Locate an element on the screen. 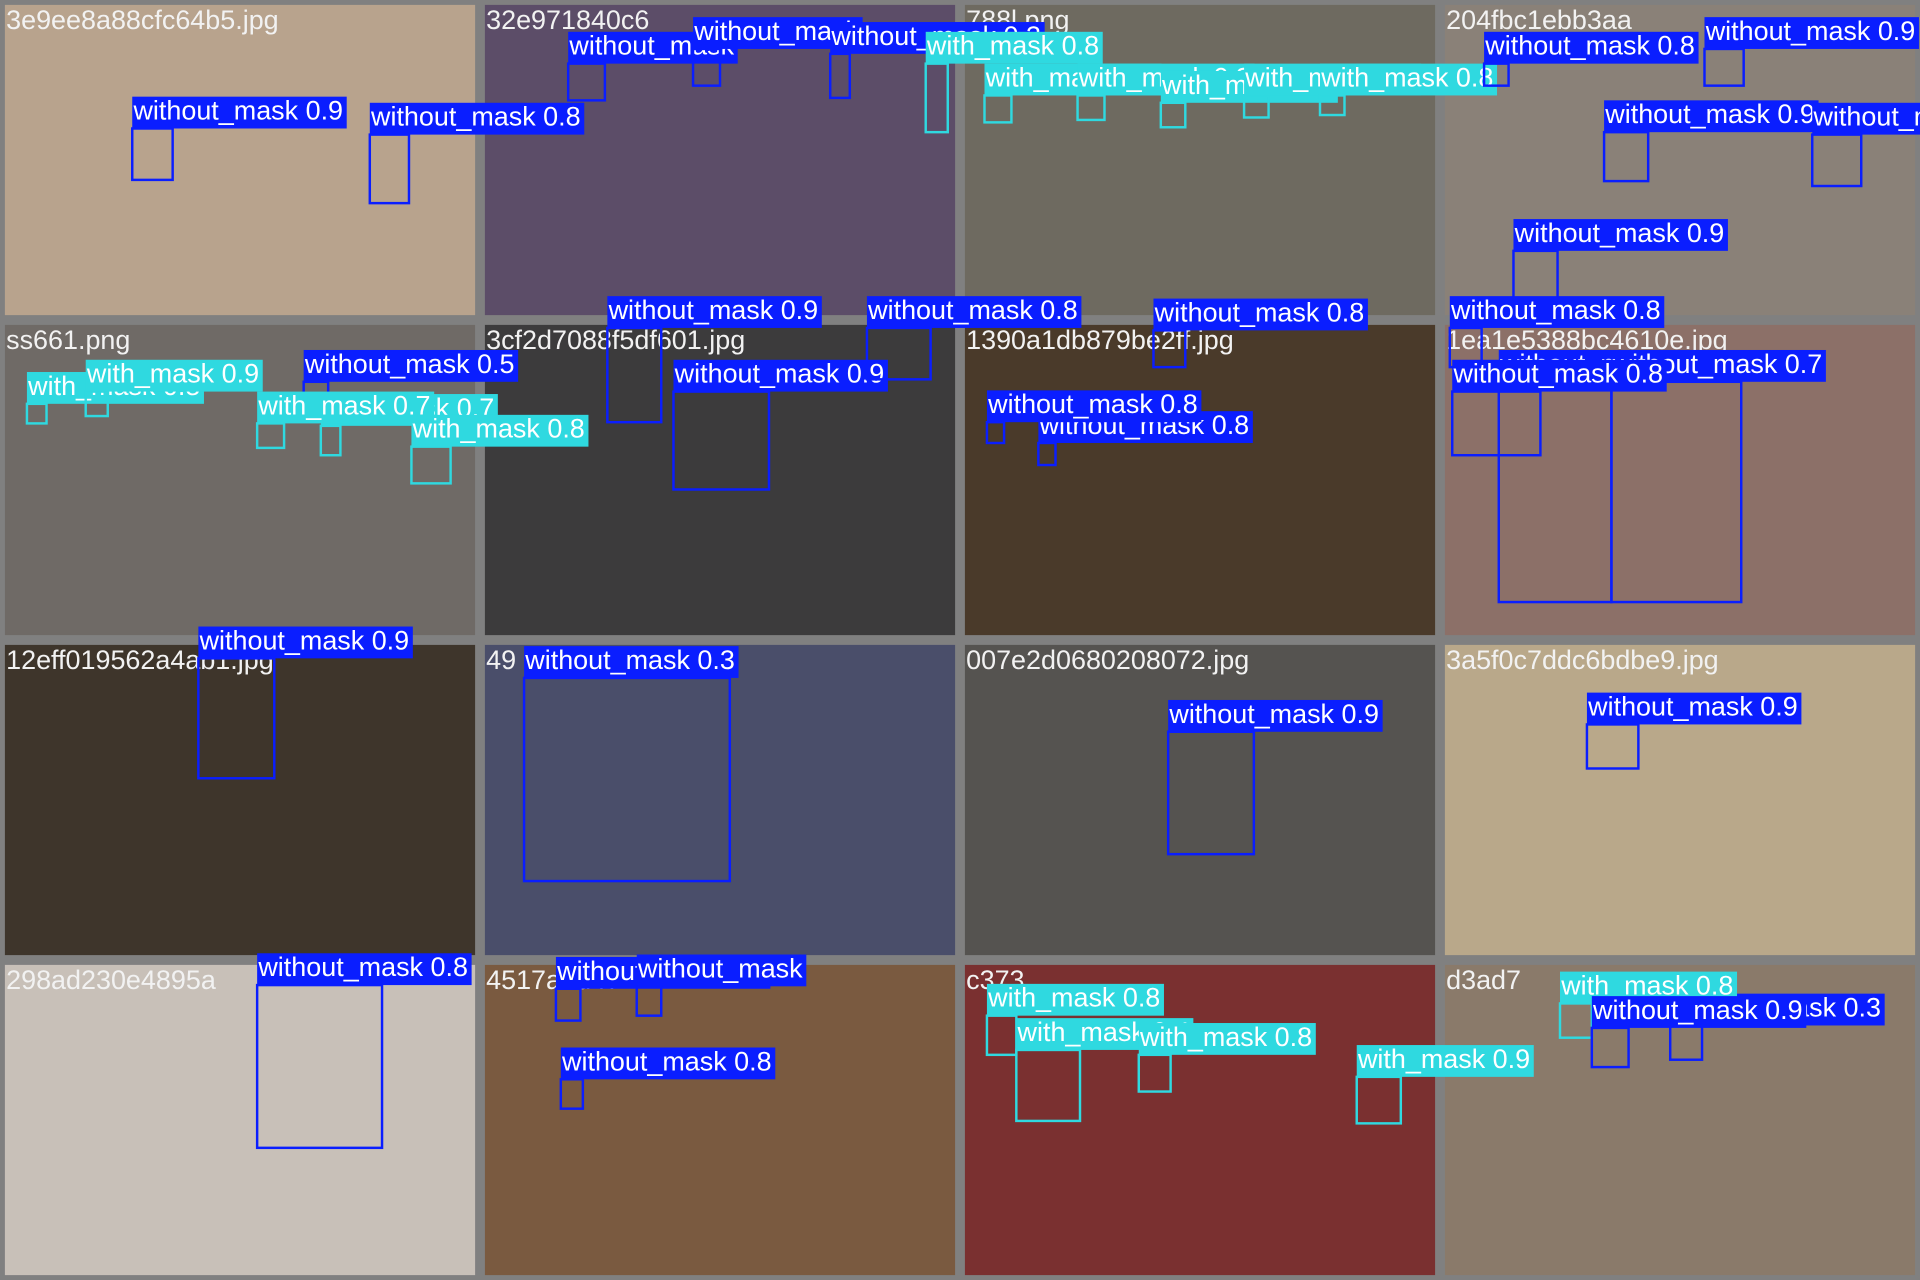 This screenshot has width=1920, height=1280. filename: 298ad230e4895a is located at coordinates (111, 980).